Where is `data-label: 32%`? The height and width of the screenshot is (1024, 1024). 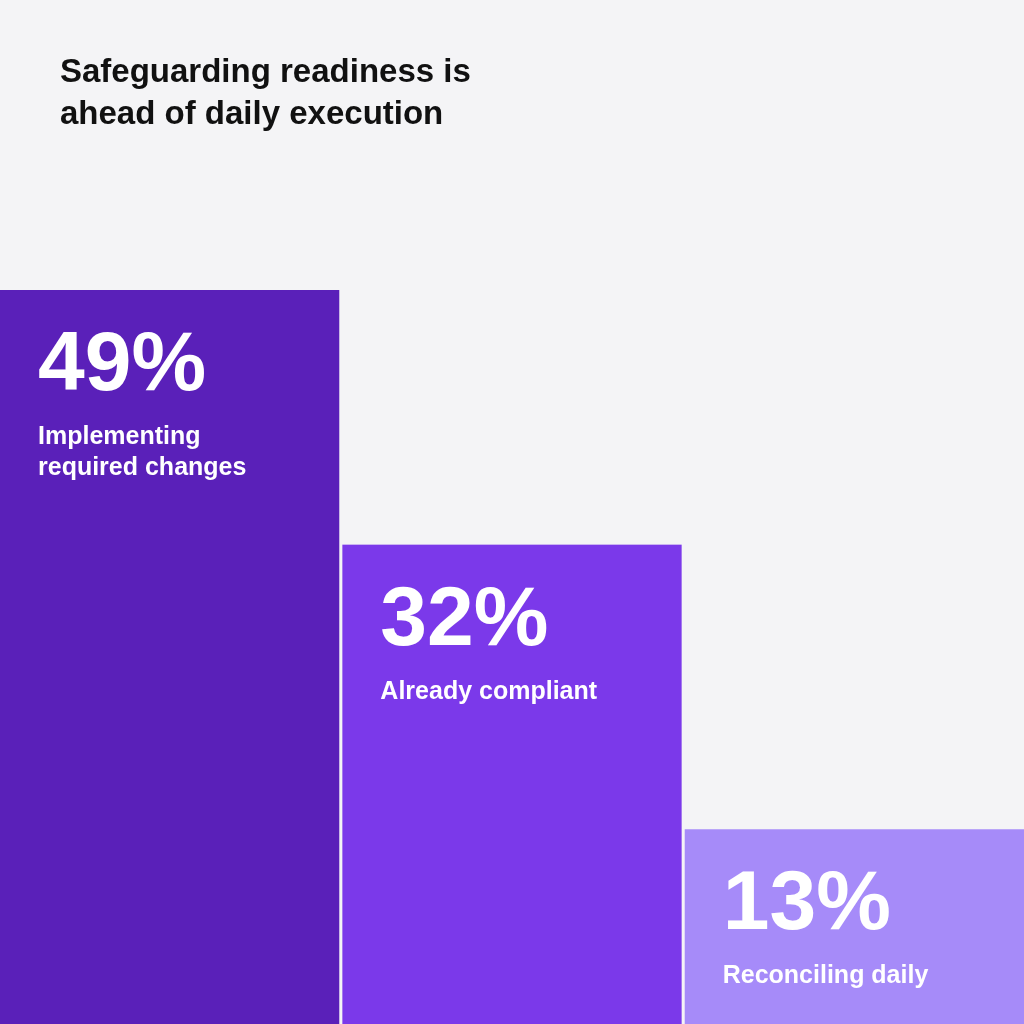
data-label: 32% is located at coordinates (464, 615).